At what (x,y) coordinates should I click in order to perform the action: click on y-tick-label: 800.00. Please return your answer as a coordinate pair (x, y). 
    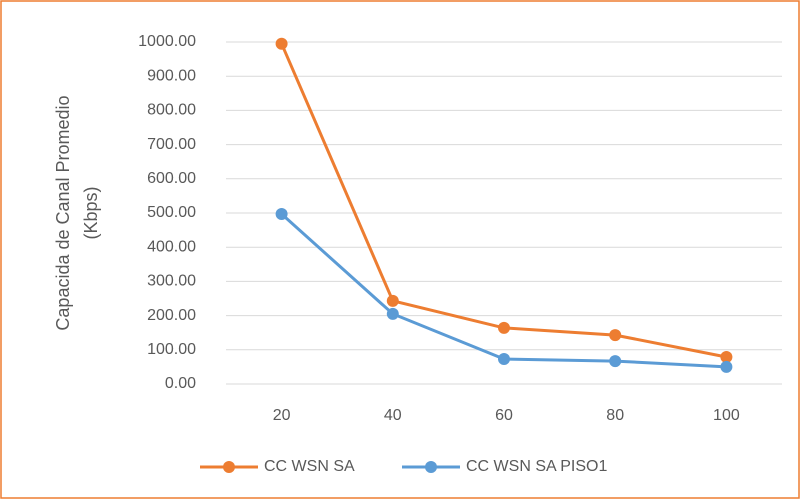
    Looking at the image, I should click on (171, 110).